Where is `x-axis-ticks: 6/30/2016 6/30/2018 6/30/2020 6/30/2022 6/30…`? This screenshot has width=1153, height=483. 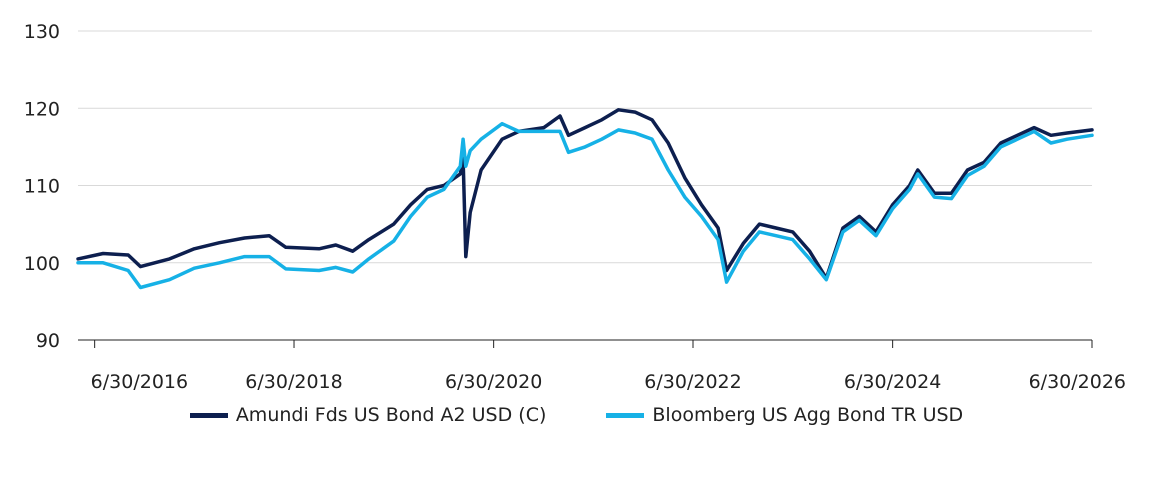
x-axis-ticks: 6/30/2016 6/30/2018 6/30/2020 6/30/2022 6/30… is located at coordinates (608, 366).